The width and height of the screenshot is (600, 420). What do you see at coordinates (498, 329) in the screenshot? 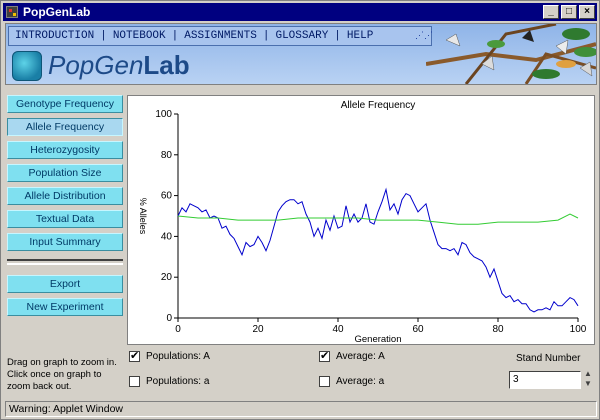
I see `x-tick-label: 80` at bounding box center [498, 329].